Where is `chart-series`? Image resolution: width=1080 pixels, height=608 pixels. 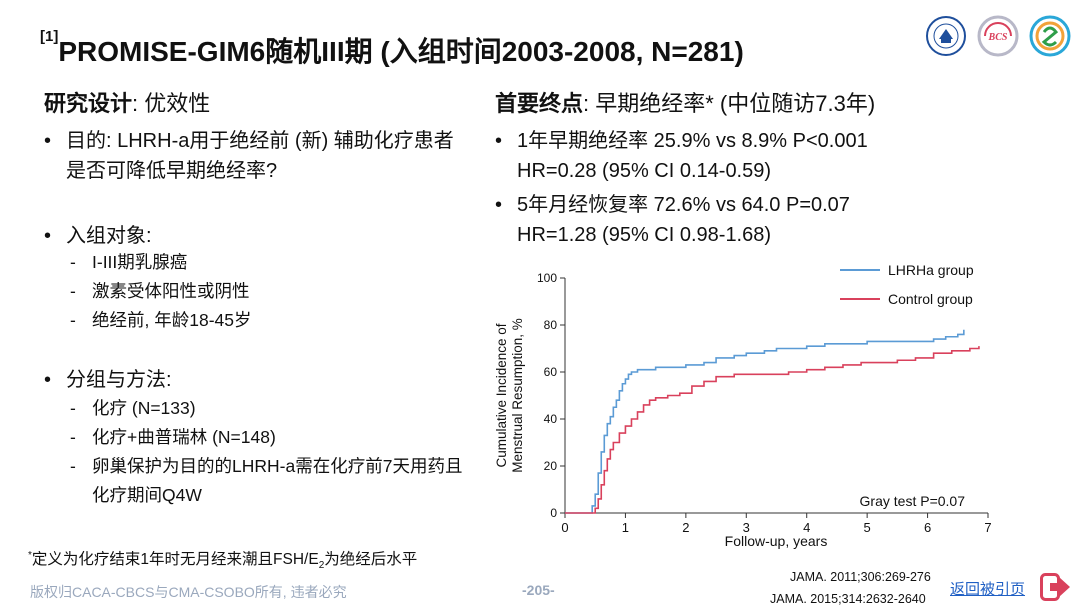 chart-series is located at coordinates (772, 421).